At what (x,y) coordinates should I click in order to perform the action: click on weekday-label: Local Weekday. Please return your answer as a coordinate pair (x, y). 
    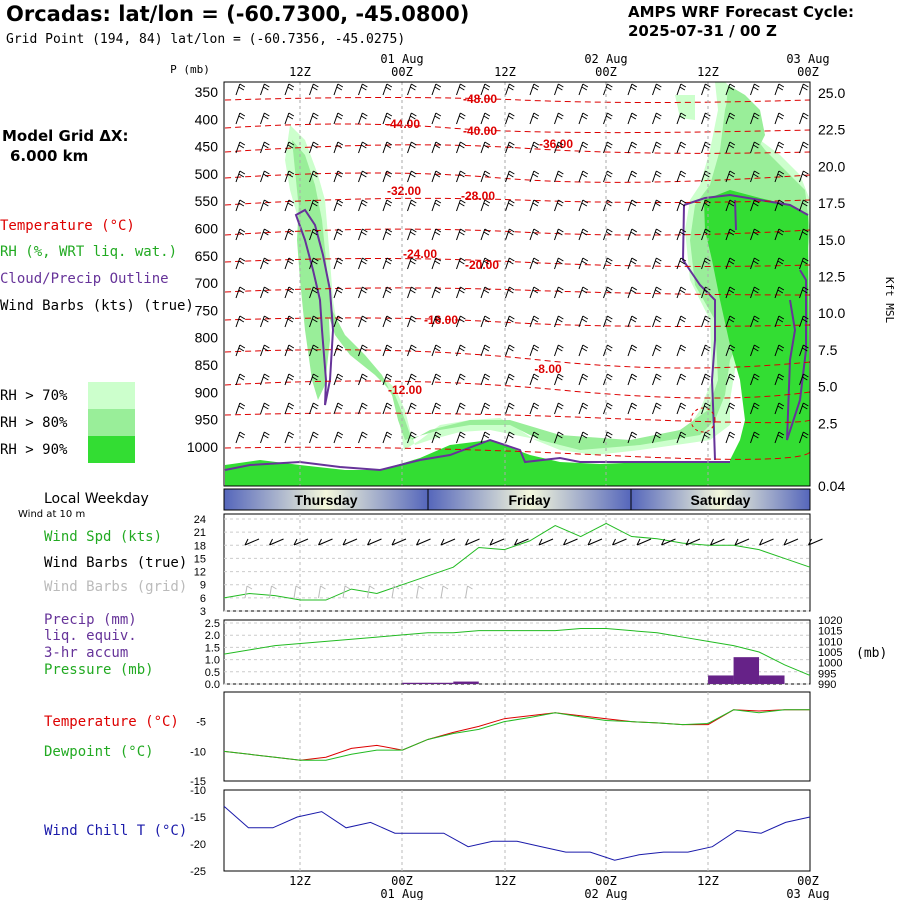
    Looking at the image, I should click on (96, 499).